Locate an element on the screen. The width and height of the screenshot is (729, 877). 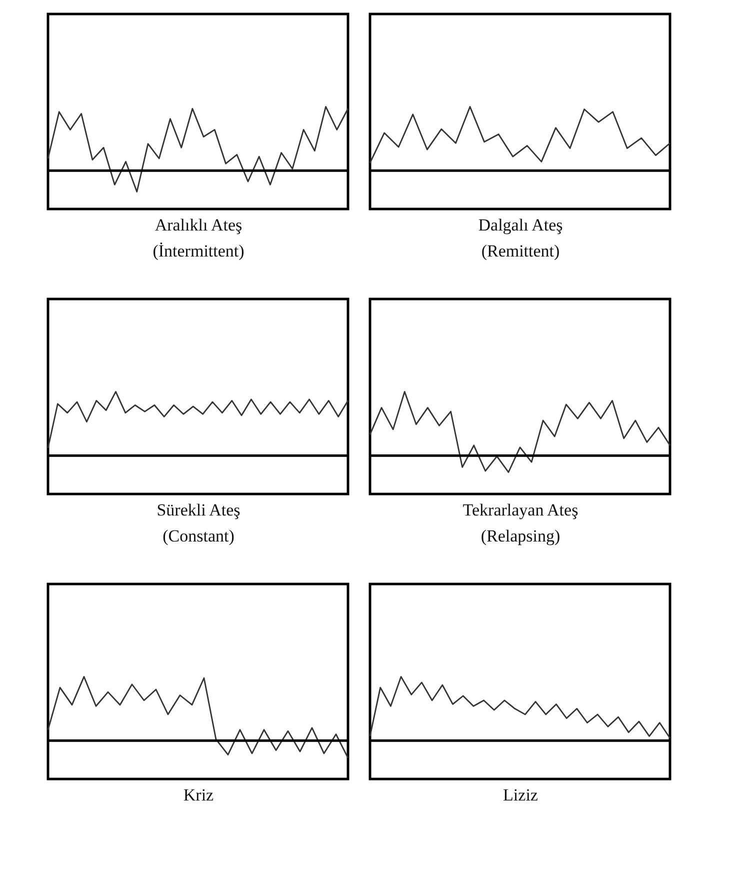
x-axis-title: Tekrarlayan Ateş (Relapsing) is located at coordinates (520, 523).